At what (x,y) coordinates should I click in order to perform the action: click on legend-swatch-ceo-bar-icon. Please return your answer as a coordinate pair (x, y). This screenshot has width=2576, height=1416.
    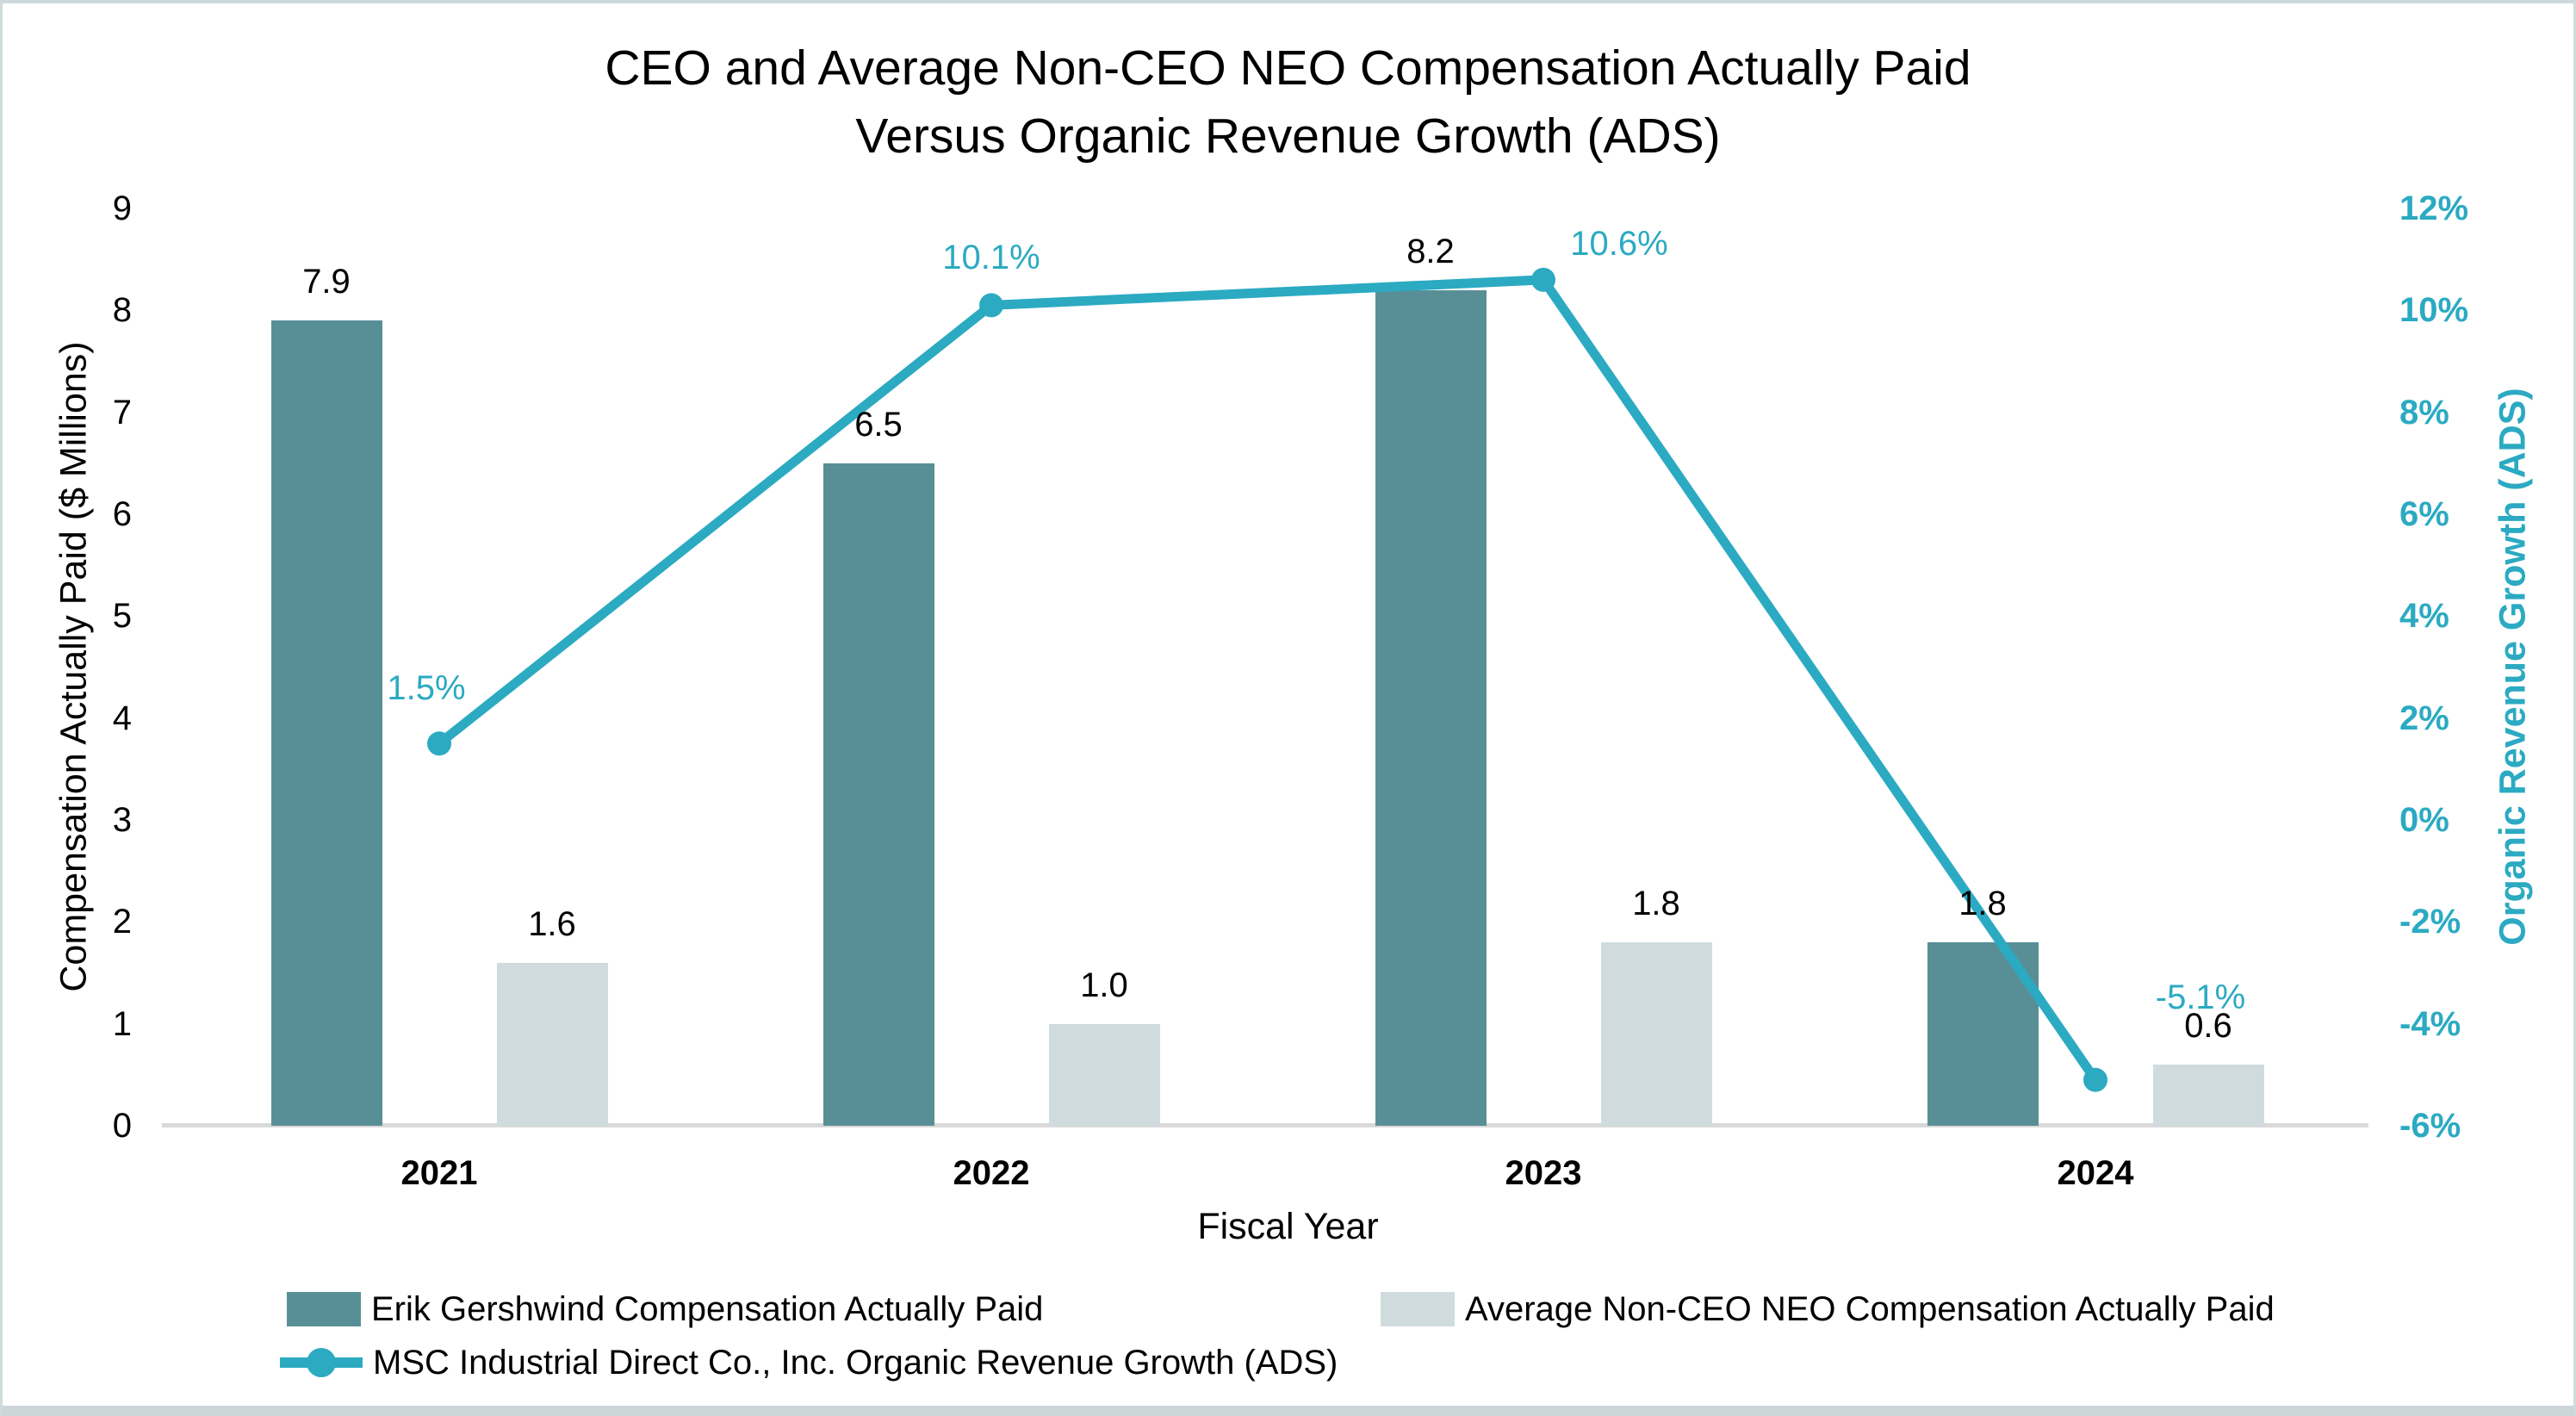
    Looking at the image, I should click on (324, 1309).